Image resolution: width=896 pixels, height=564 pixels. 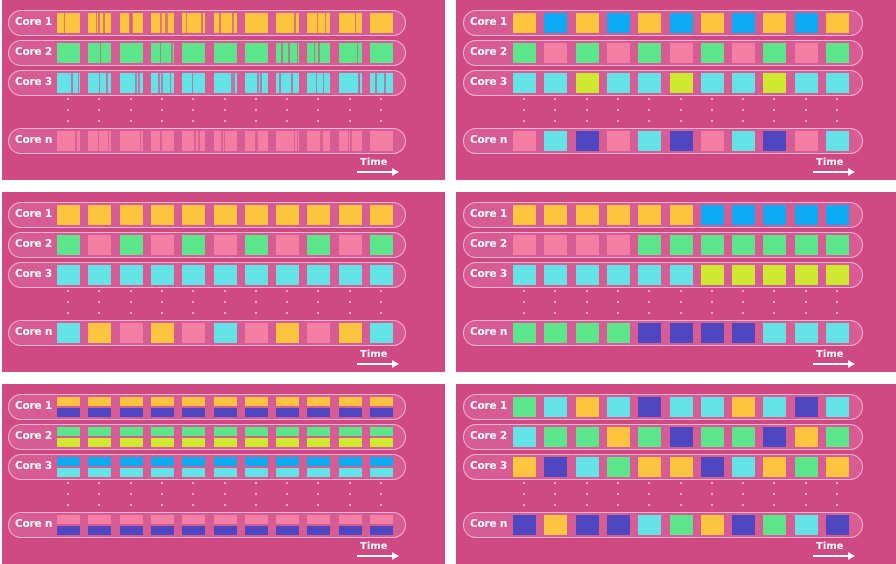 I want to click on core-label: Core 2, so click(x=488, y=52).